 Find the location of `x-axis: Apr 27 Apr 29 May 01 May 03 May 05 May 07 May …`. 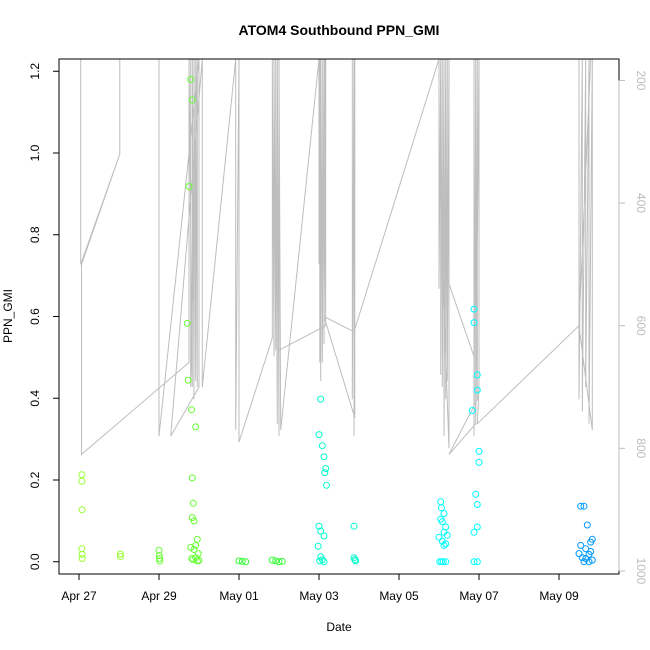

x-axis: Apr 27 Apr 29 May 01 May 03 May 05 May 07 May … is located at coordinates (320, 588).